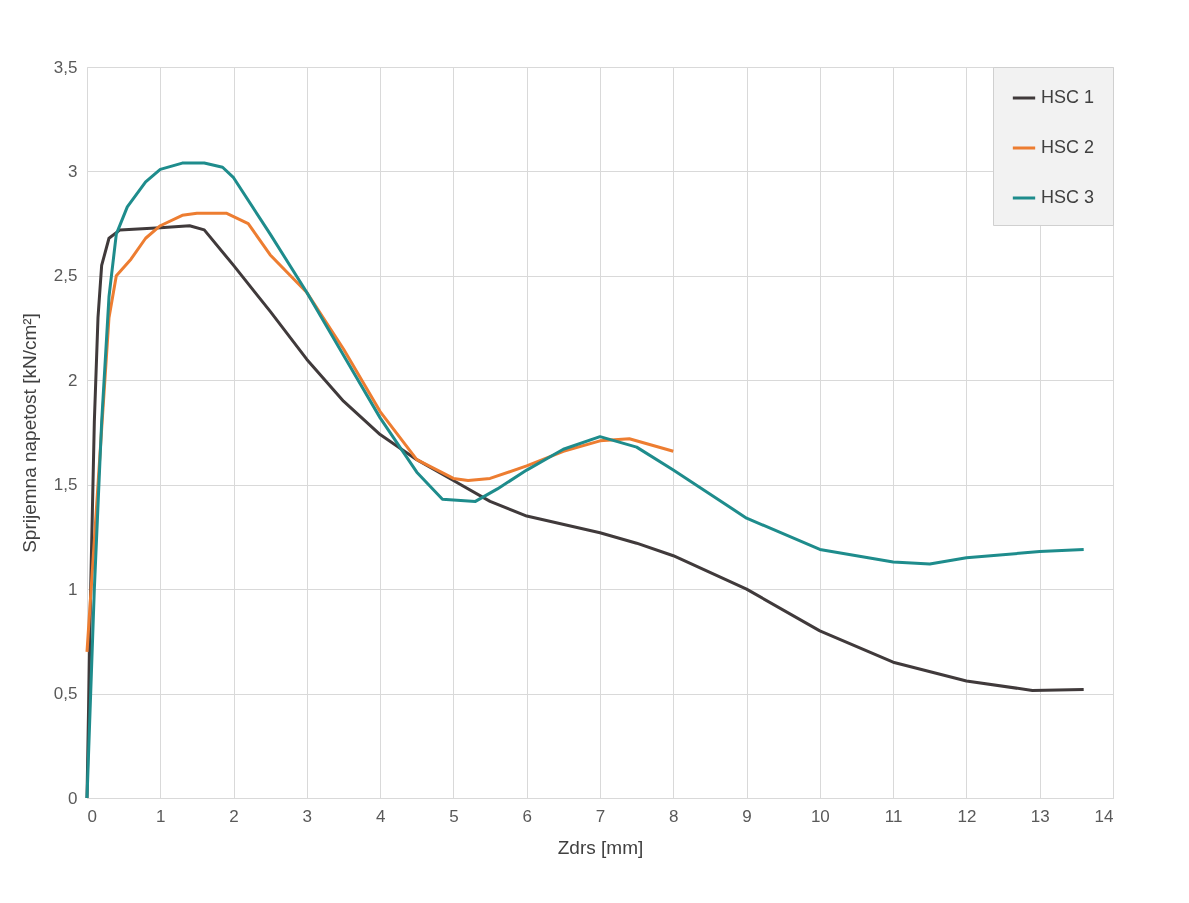 Image resolution: width=1189 pixels, height=903 pixels. What do you see at coordinates (454, 816) in the screenshot?
I see `x-tick-label: 5` at bounding box center [454, 816].